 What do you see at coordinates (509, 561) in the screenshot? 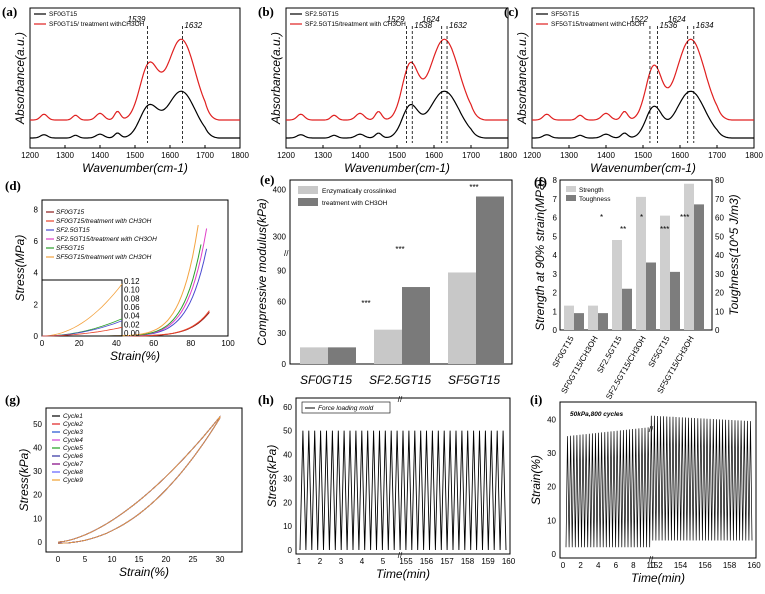
I see `x-tick-label: 160` at bounding box center [509, 561].